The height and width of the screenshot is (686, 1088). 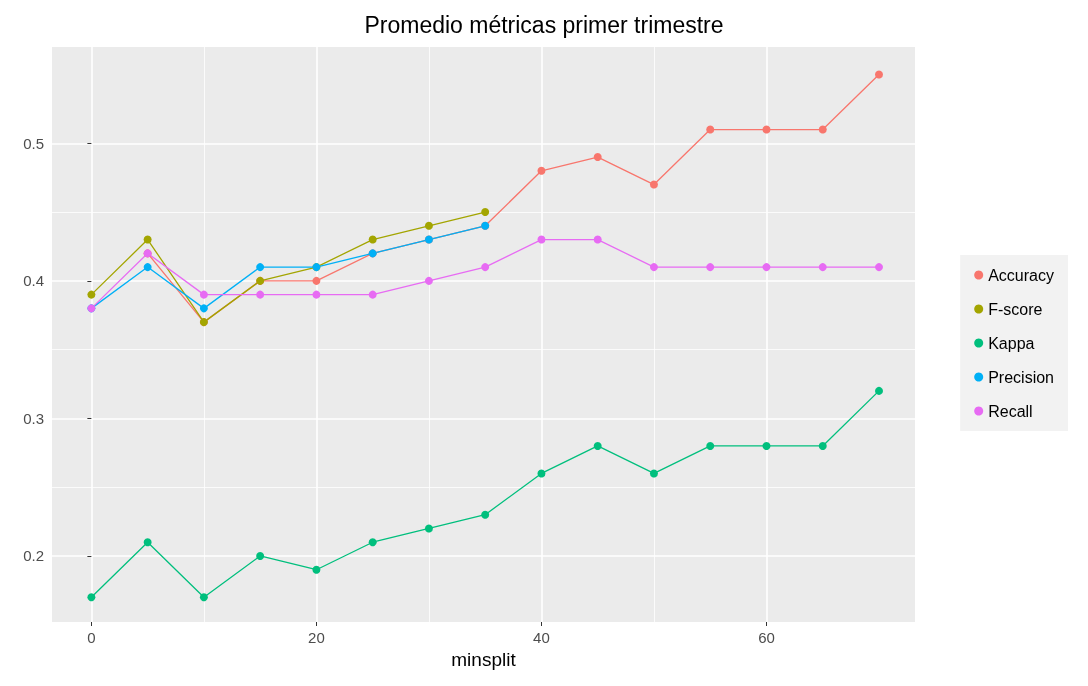 I want to click on x-tick-label: 60, so click(x=766, y=637).